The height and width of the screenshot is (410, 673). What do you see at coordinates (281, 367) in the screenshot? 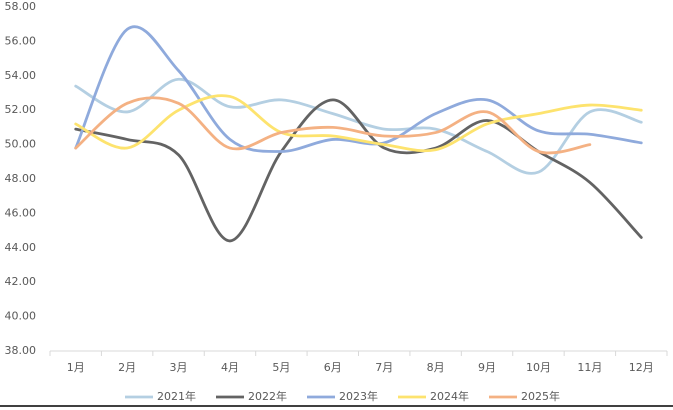
I see `x-tick-label: 5月` at bounding box center [281, 367].